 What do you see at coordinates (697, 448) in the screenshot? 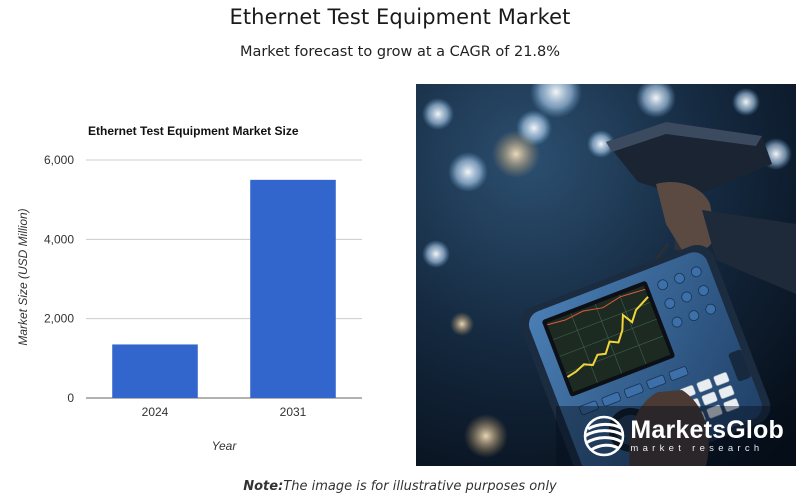
I see `logo-tagline: market research` at bounding box center [697, 448].